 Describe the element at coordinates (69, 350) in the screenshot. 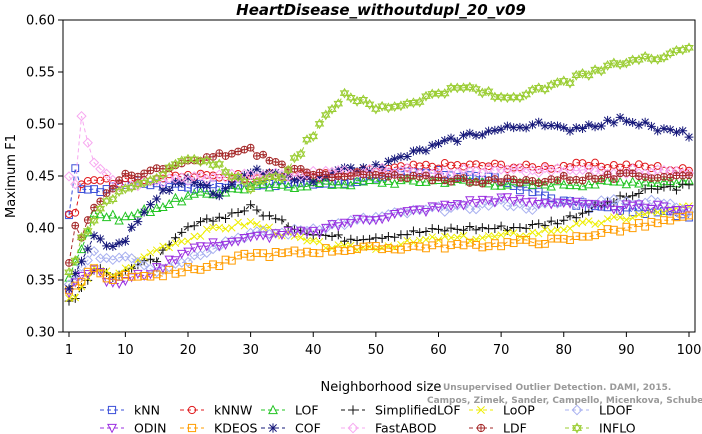

I see `x-tick-label: 1` at that location.